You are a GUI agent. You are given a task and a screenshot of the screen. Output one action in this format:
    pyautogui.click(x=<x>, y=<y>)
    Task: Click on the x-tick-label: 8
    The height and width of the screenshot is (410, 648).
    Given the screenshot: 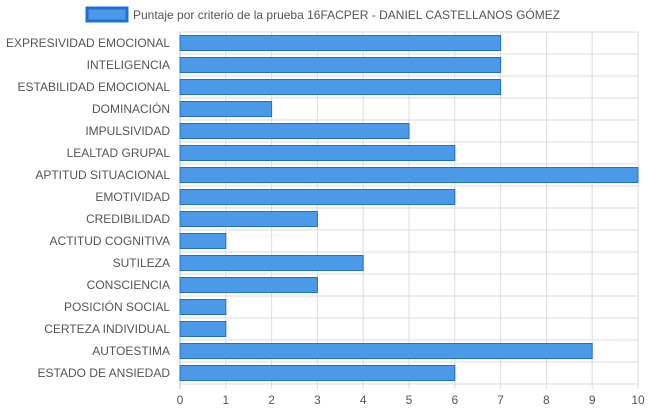 What is the action you would take?
    pyautogui.click(x=546, y=400)
    